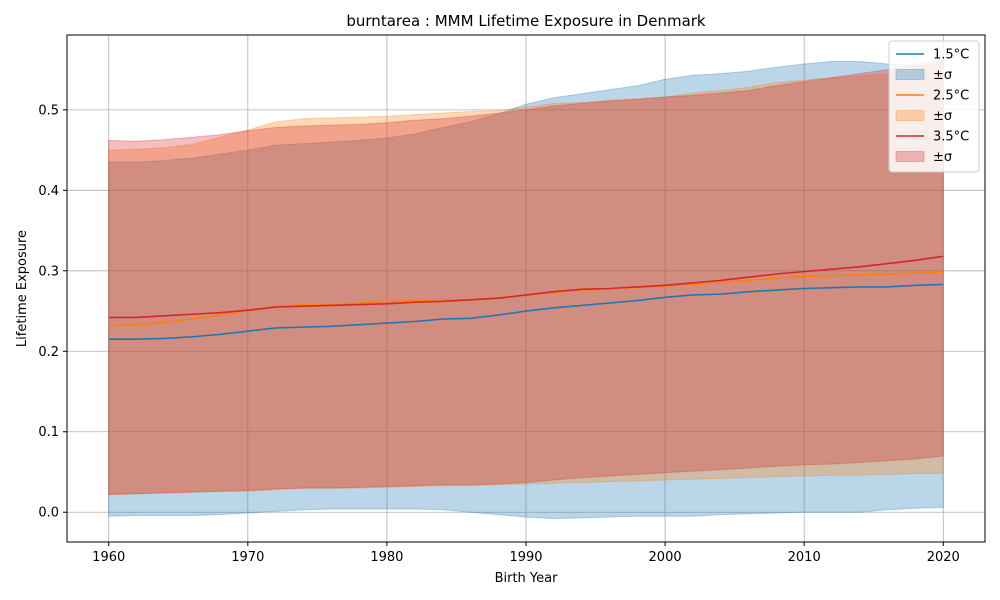 This screenshot has width=1000, height=600. Describe the element at coordinates (804, 557) in the screenshot. I see `x-tick-label: 2010` at that location.